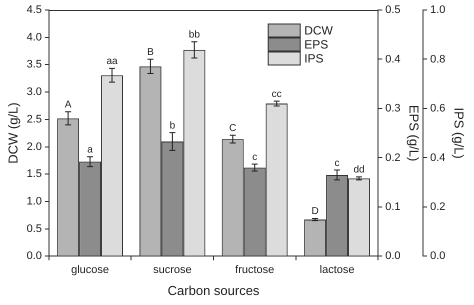  What do you see at coordinates (173, 126) in the screenshot?
I see `data-label: b` at bounding box center [173, 126].